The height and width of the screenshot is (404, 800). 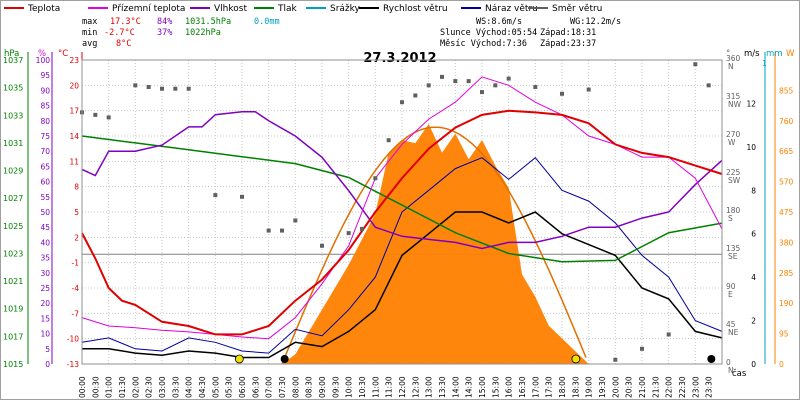 I want to click on time-tick-26: 13:00, so click(x=429, y=387).